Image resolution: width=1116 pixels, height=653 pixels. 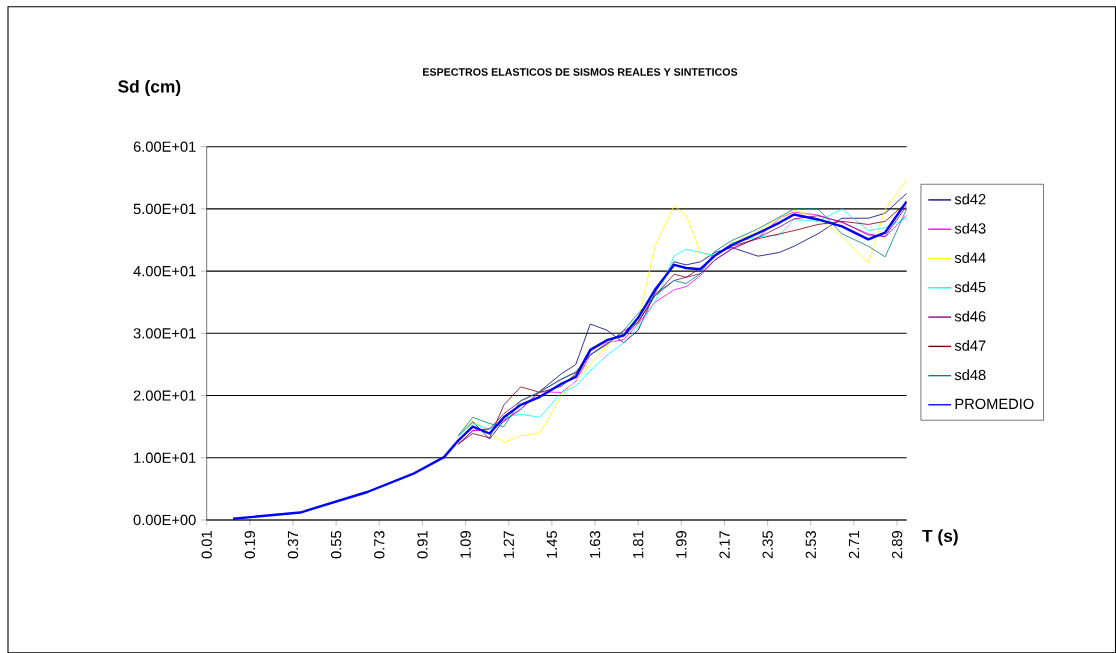 I want to click on x-tick-label: 0.55, so click(x=336, y=544).